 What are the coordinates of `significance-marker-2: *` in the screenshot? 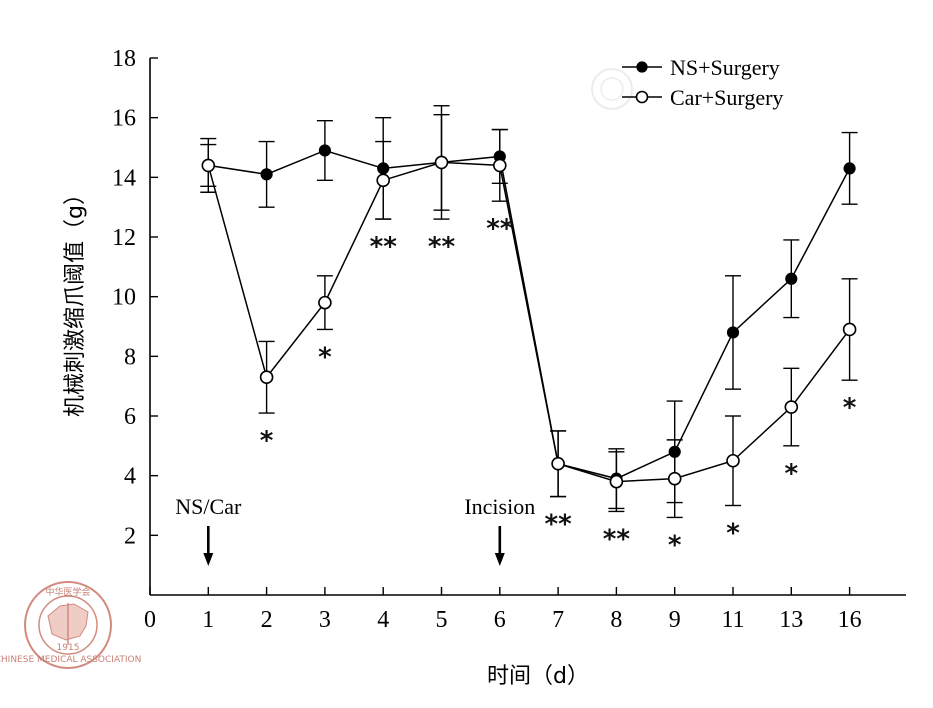 It's located at (267, 441).